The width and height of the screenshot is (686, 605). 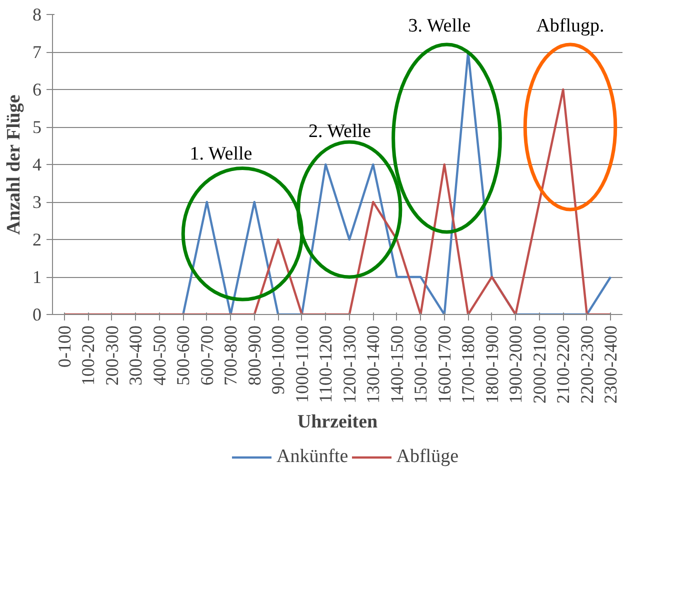 What do you see at coordinates (396, 364) in the screenshot?
I see `x-tick-label: 1400-1500` at bounding box center [396, 364].